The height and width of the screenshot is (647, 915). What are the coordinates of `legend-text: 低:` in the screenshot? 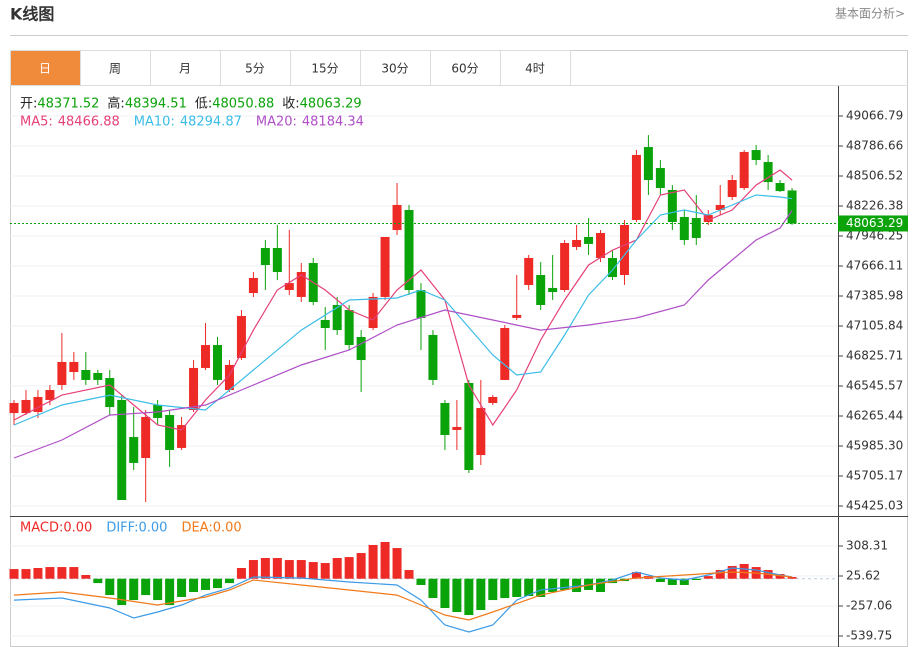 It's located at (203, 104).